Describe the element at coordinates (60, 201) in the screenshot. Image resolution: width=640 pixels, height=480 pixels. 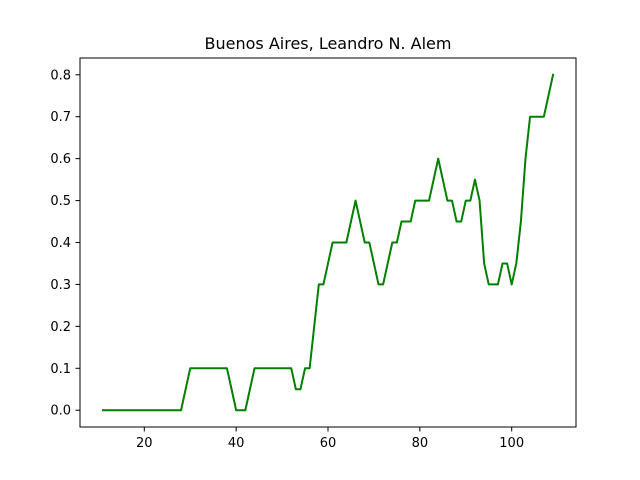
I see `y-tick-label: 0.5` at that location.